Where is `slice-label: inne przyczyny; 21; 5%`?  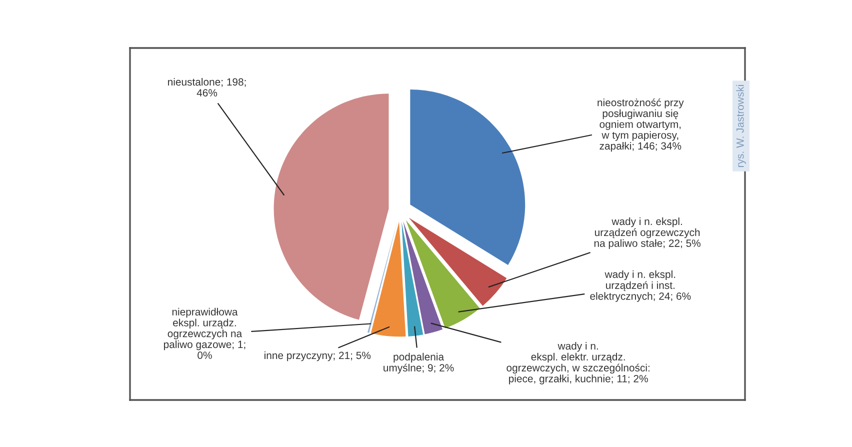 slice-label: inne przyczyny; 21; 5% is located at coordinates (317, 356).